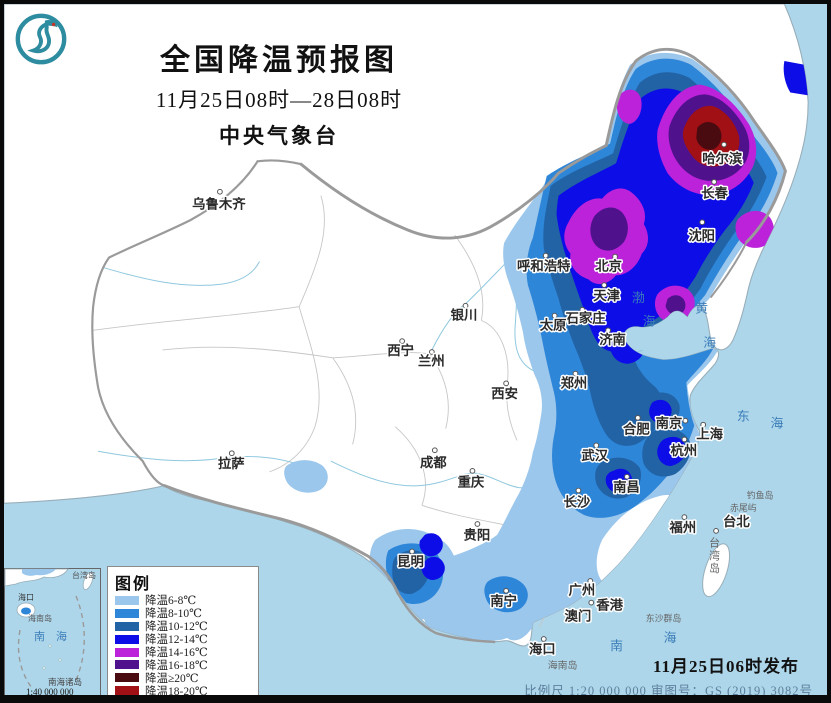 Image resolution: width=831 pixels, height=703 pixels. What do you see at coordinates (171, 601) in the screenshot?
I see `legend-label: 降温6-8℃` at bounding box center [171, 601].